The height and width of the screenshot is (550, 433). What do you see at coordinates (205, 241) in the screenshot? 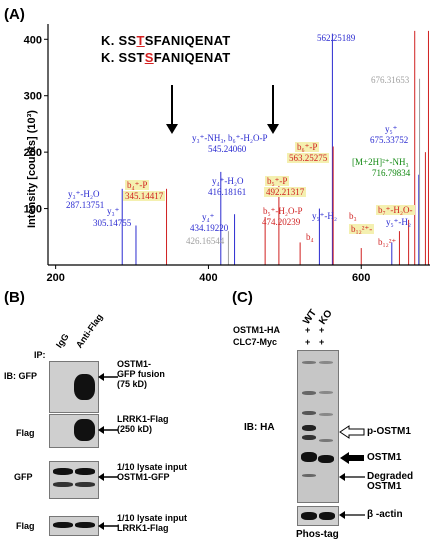
I see `annotation: 426.16544` at bounding box center [205, 241].